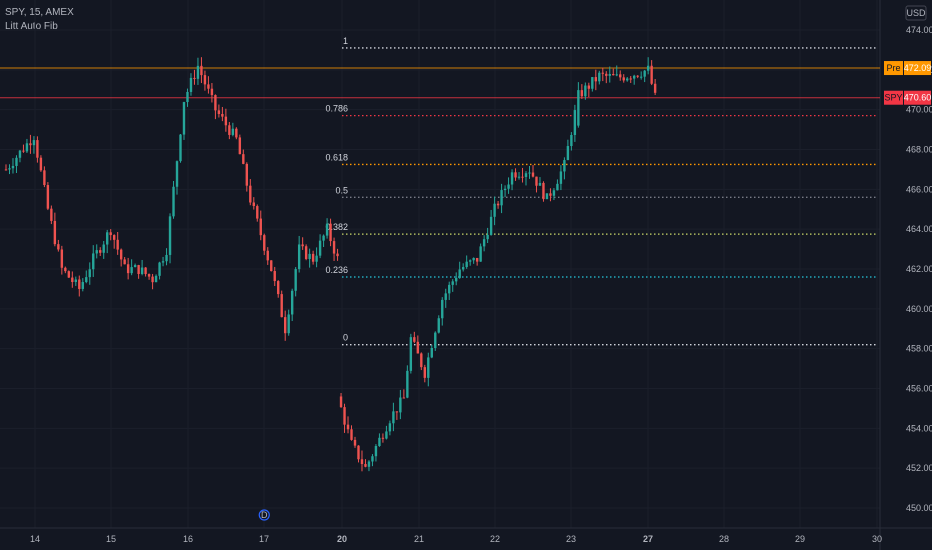 The height and width of the screenshot is (550, 932). I want to click on dividend-icon, so click(264, 515).